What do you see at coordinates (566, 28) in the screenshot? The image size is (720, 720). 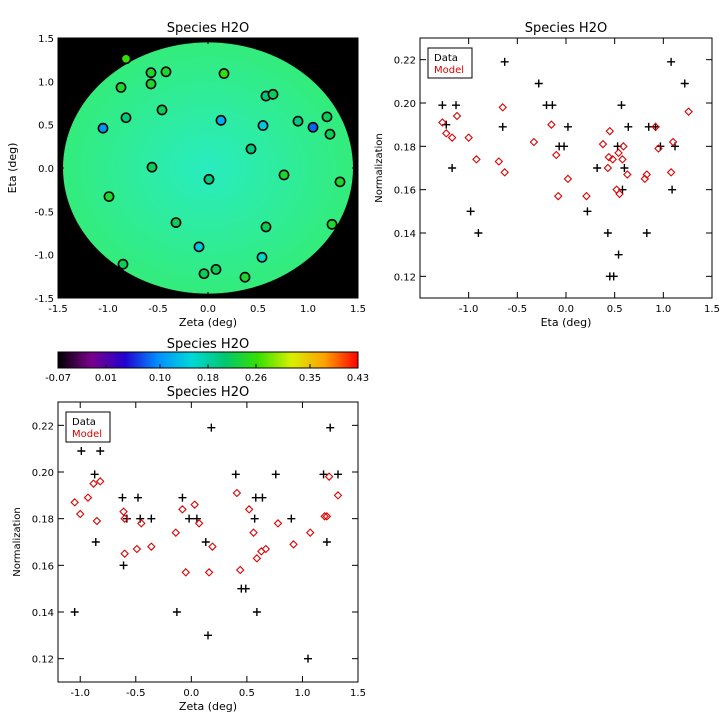 I see `eta-scatter-title: Species H2O` at bounding box center [566, 28].